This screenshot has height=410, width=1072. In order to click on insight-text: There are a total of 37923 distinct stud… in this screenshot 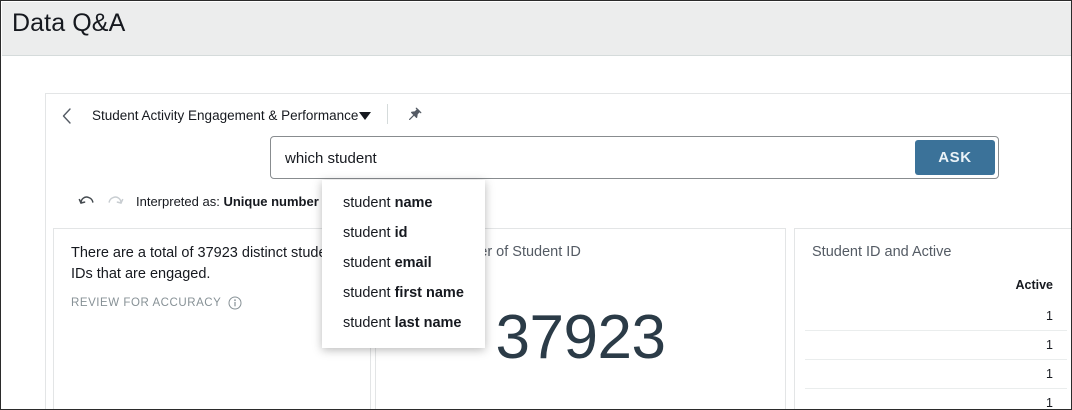, I will do `click(205, 263)`.